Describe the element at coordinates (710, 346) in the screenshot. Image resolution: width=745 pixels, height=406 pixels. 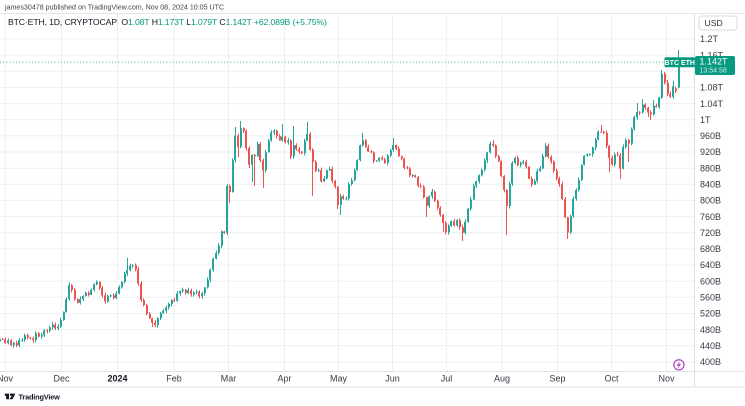
I see `svg-text: 440B` at that location.